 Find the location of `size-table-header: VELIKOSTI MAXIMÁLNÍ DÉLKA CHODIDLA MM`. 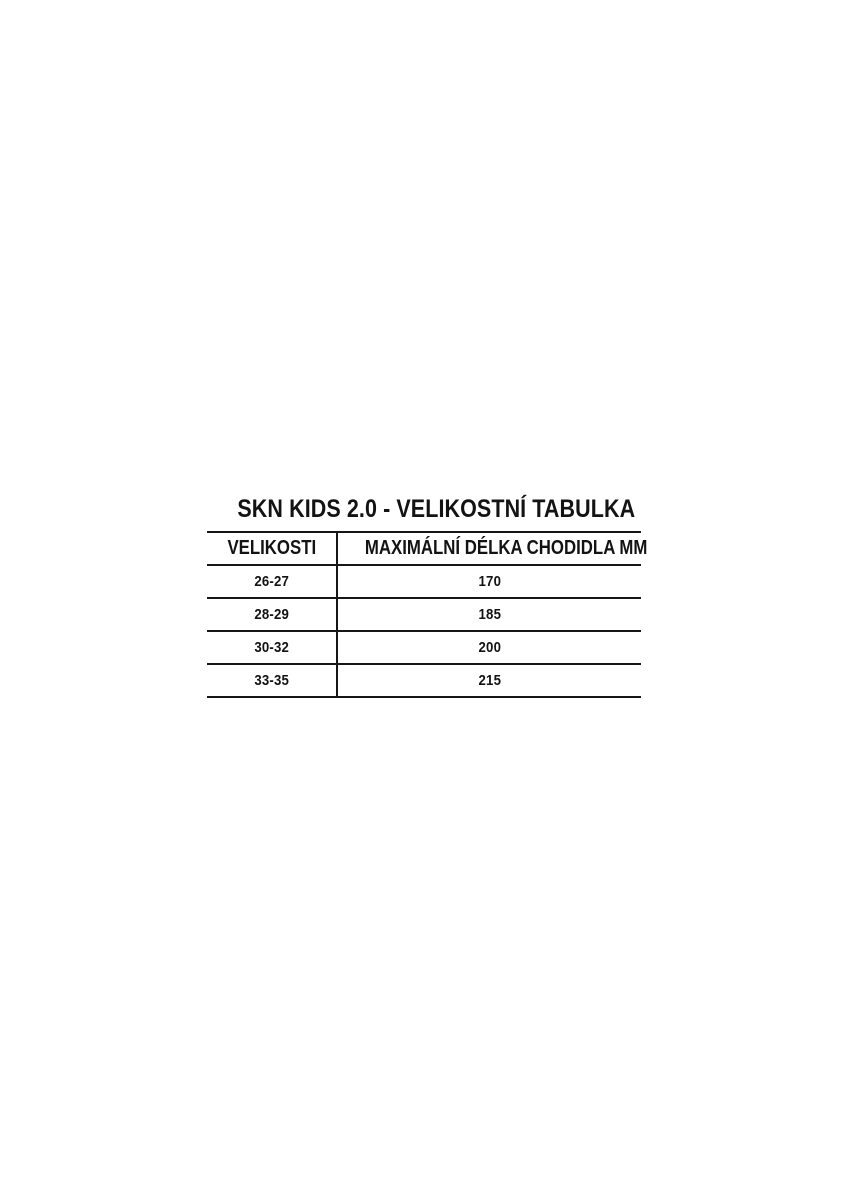

size-table-header: VELIKOSTI MAXIMÁLNÍ DÉLKA CHODIDLA MM is located at coordinates (427, 548).